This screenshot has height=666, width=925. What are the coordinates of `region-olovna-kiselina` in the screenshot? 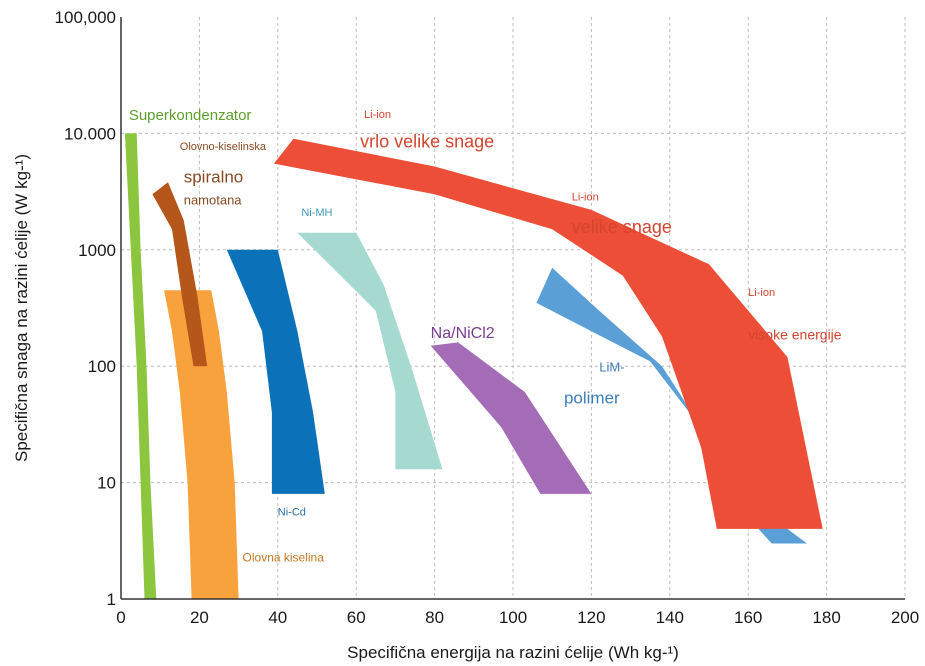 It's located at (201, 444).